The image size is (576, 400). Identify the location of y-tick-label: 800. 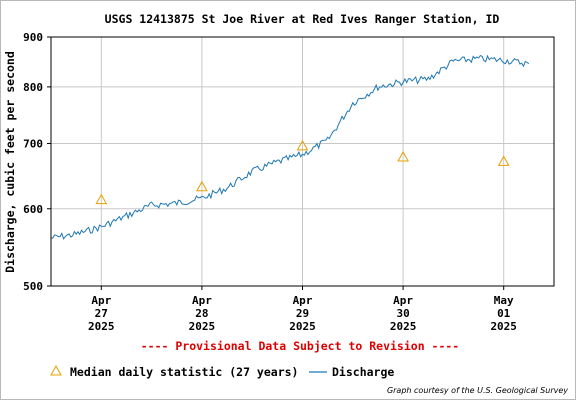
(33, 87).